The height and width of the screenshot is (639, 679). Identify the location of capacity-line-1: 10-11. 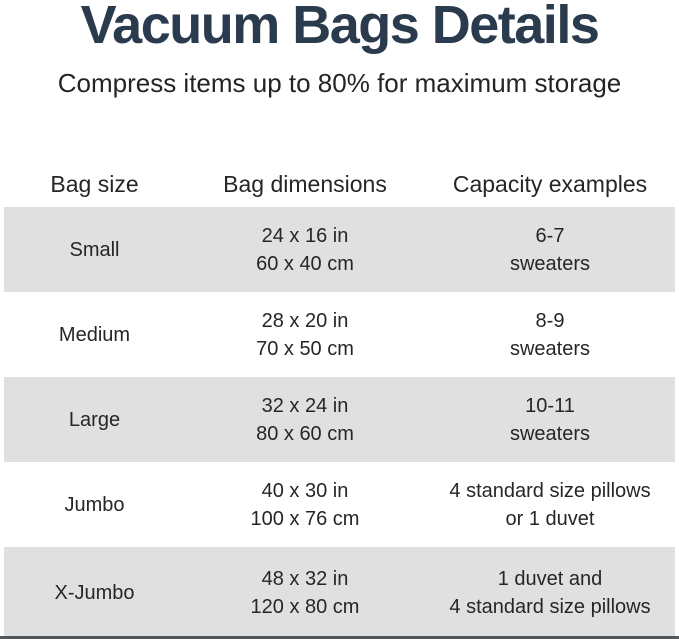
(550, 405).